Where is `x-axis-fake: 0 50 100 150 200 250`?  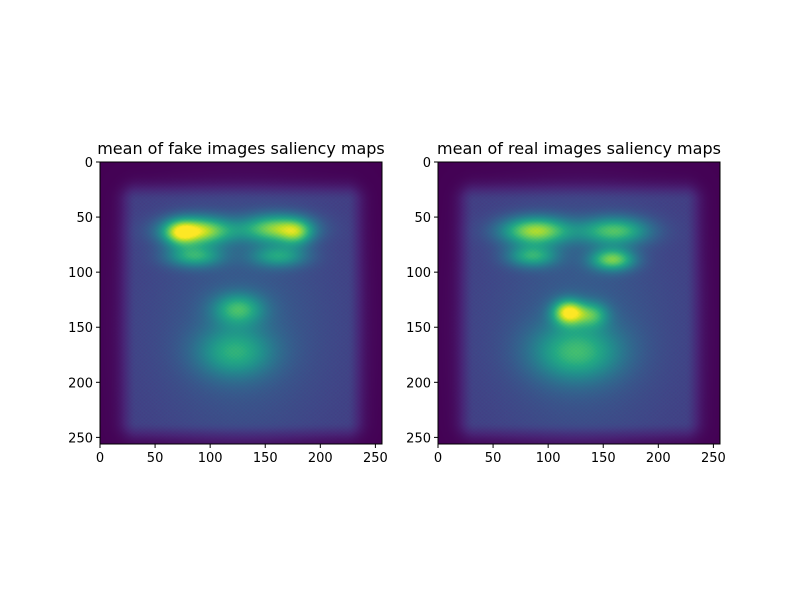
x-axis-fake: 0 50 100 150 200 250 is located at coordinates (242, 455).